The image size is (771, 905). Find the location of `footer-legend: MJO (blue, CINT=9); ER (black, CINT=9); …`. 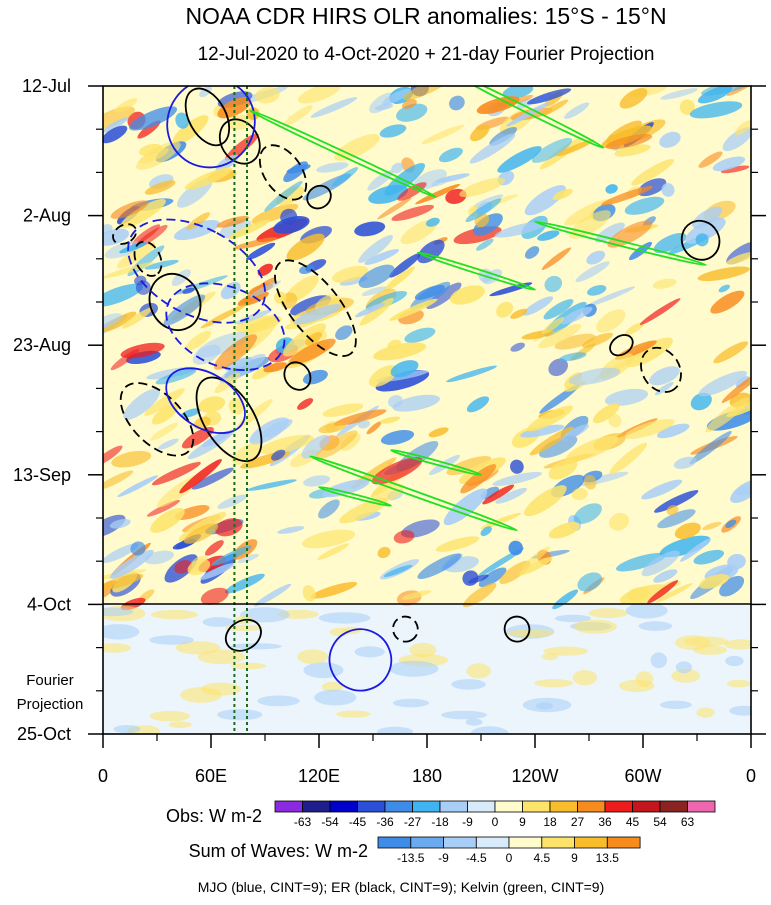

footer-legend: MJO (blue, CINT=9); ER (black, CINT=9); … is located at coordinates (401, 887).